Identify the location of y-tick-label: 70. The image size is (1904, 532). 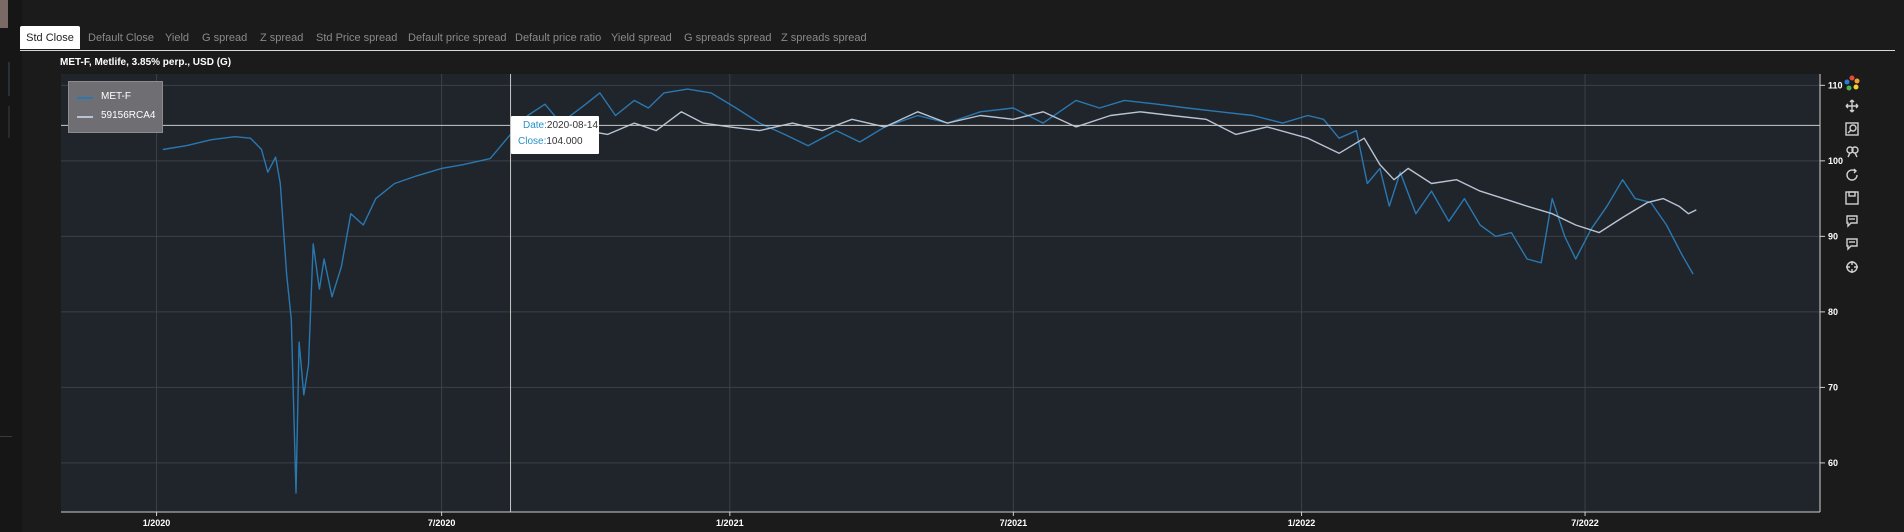
(1833, 387).